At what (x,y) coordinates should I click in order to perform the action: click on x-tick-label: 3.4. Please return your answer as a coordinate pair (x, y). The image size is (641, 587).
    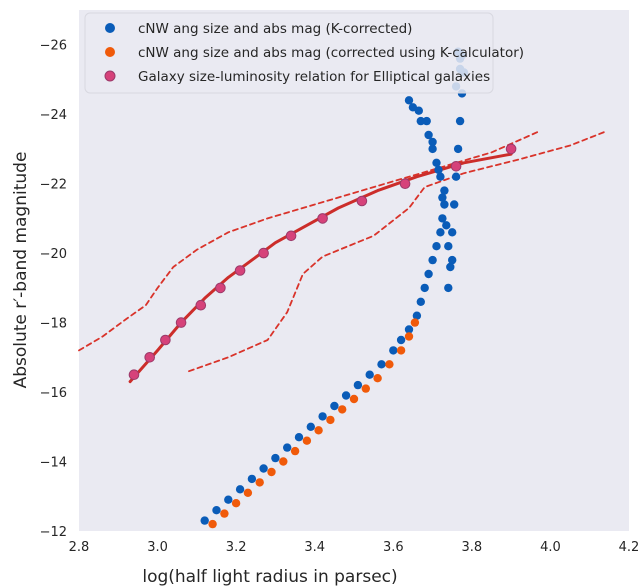
    Looking at the image, I should click on (314, 547).